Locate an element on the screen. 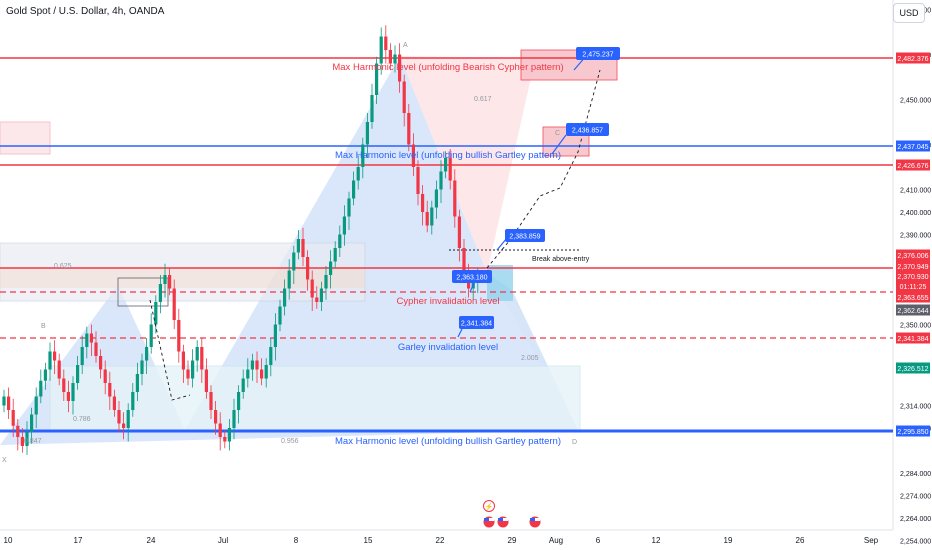  ratio-0617: 0.617 is located at coordinates (483, 99).